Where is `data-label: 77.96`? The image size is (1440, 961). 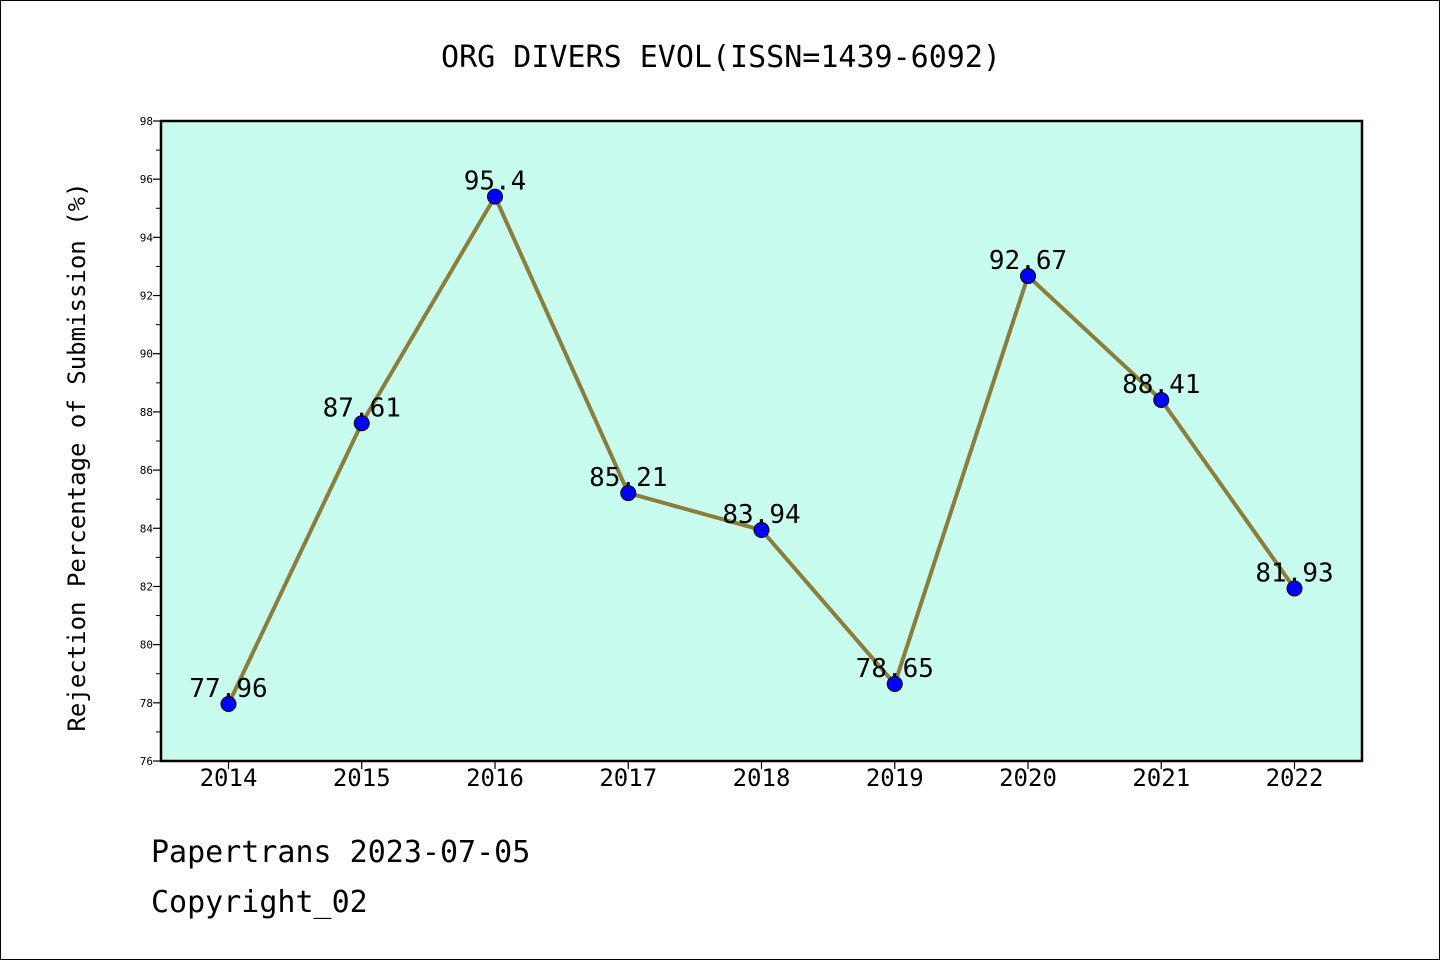 data-label: 77.96 is located at coordinates (228, 689).